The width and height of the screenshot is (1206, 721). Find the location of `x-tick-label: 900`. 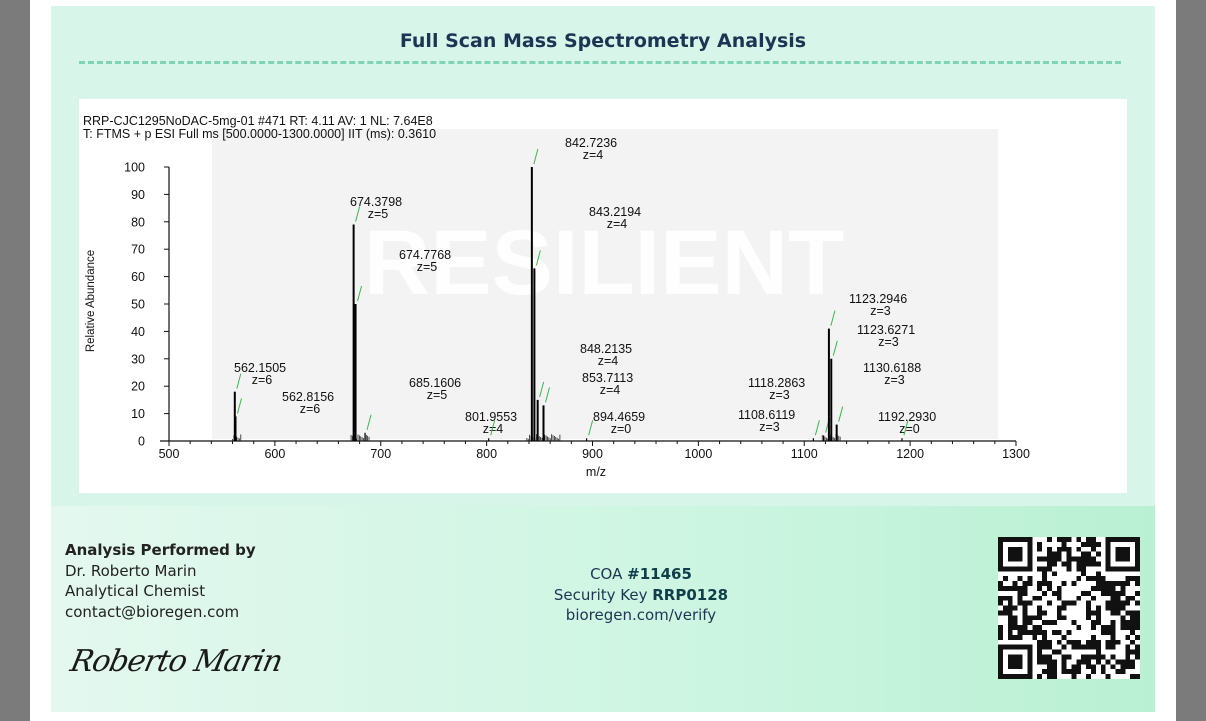

x-tick-label: 900 is located at coordinates (592, 454).